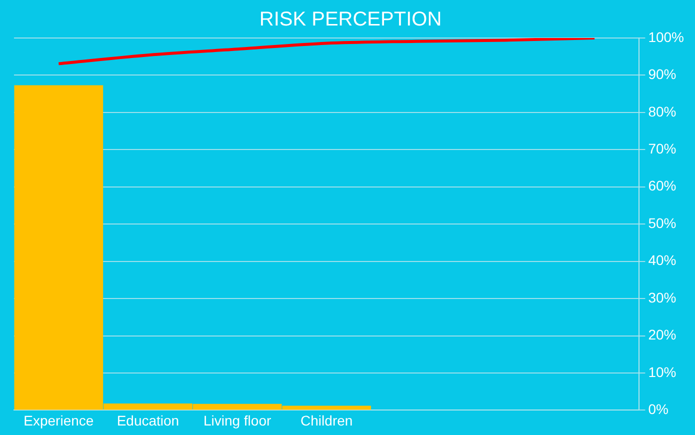 The width and height of the screenshot is (695, 435). What do you see at coordinates (662, 74) in the screenshot?
I see `y-tick-label: 90%` at bounding box center [662, 74].